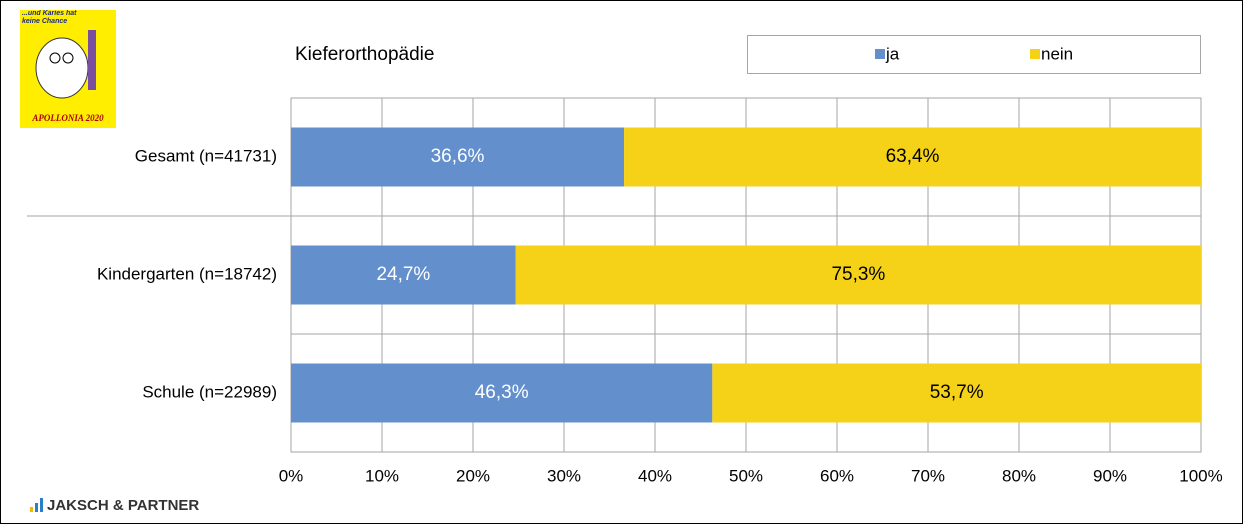 The width and height of the screenshot is (1243, 529). Describe the element at coordinates (928, 475) in the screenshot. I see `x-tick-label: 70%` at that location.